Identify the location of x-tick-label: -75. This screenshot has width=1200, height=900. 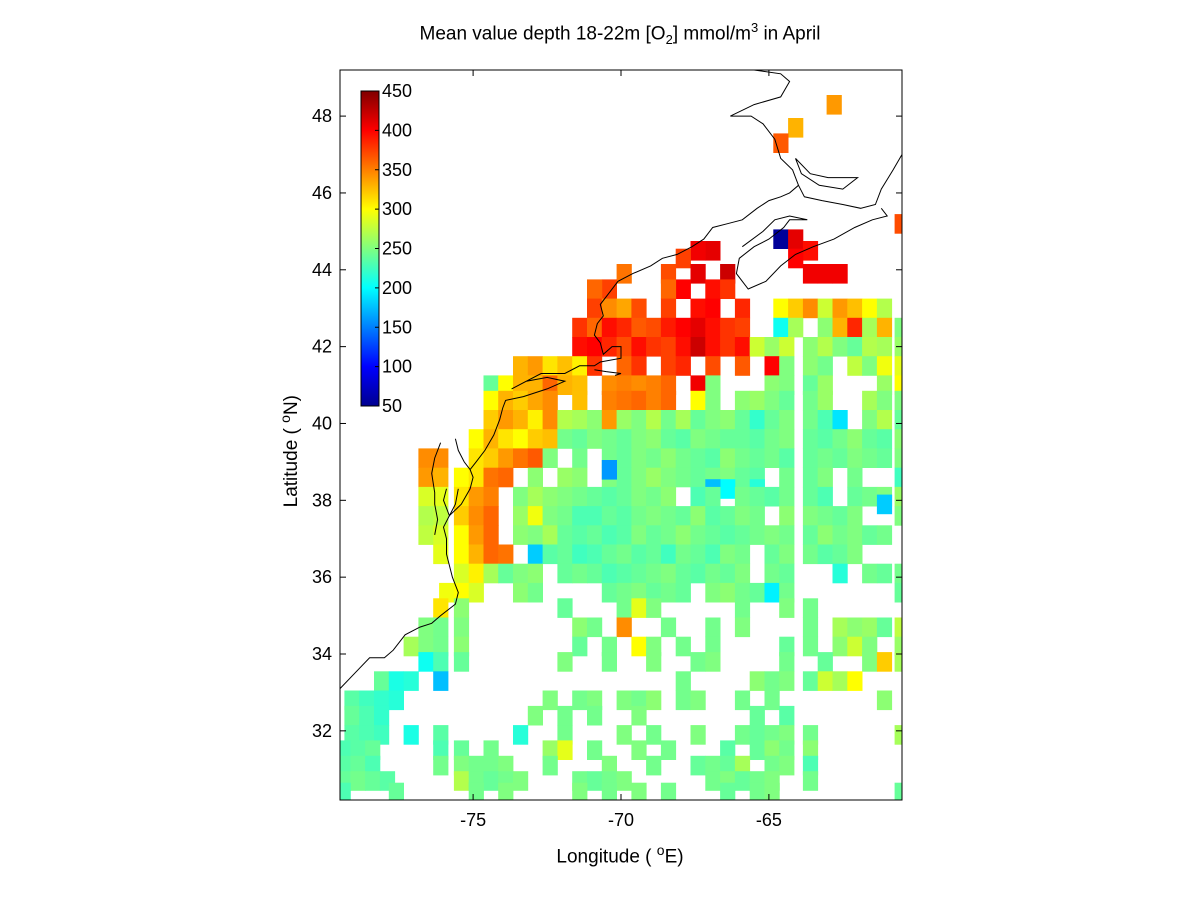
(473, 820).